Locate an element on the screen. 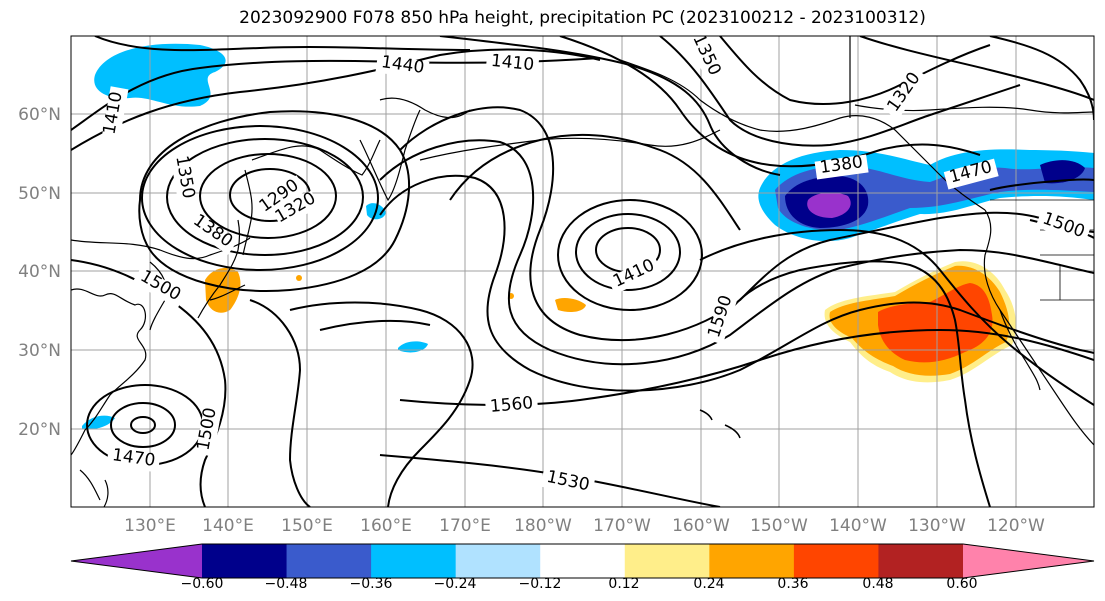 The width and height of the screenshot is (1105, 601). colorbar-tick-label: 0.12 is located at coordinates (623, 584).